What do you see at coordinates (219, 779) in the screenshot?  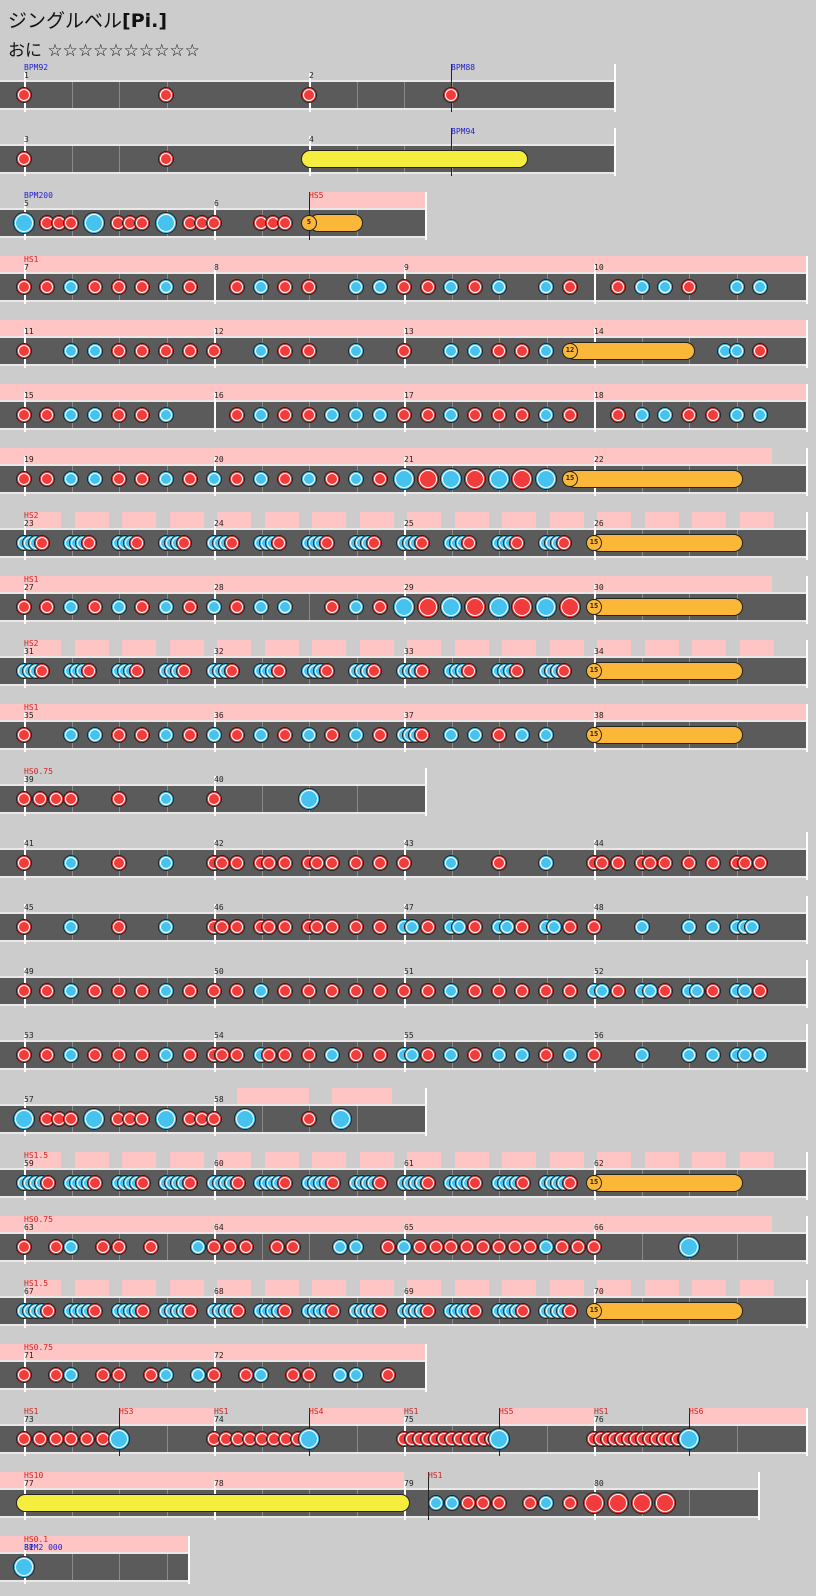 I see `measure-number: 40` at bounding box center [219, 779].